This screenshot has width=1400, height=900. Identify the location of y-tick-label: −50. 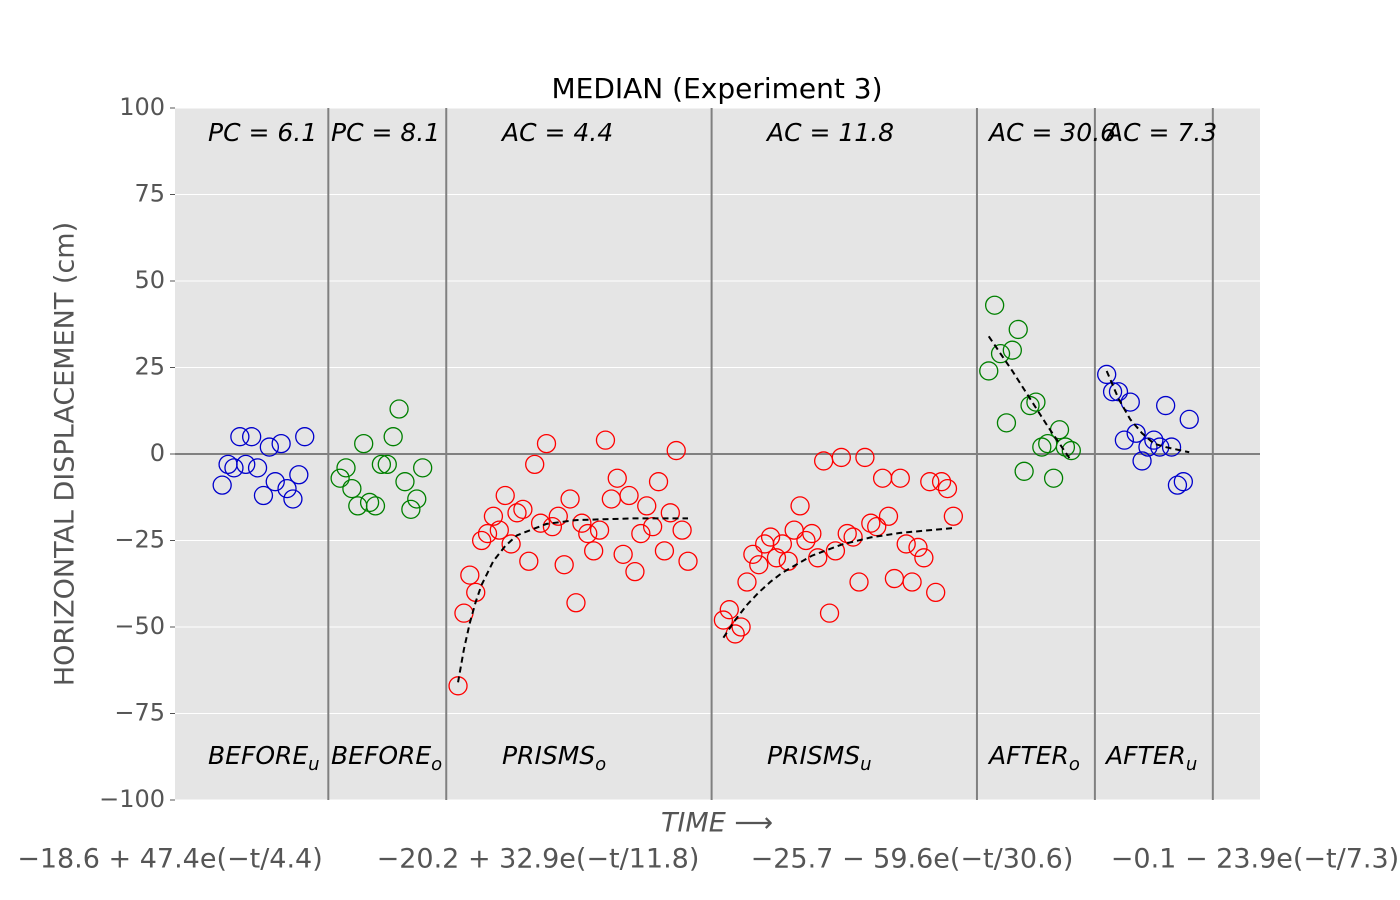
(139, 626).